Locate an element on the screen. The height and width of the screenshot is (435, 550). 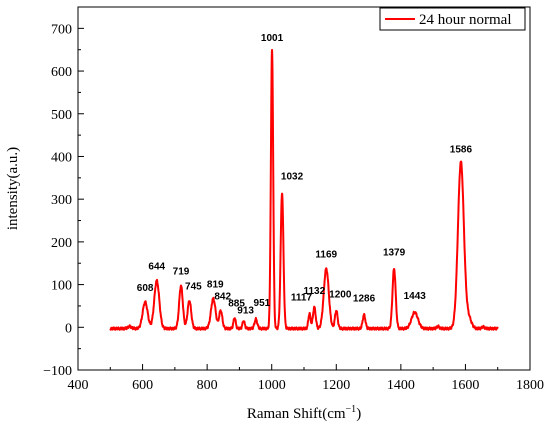
x-tick-label-5: 1400 is located at coordinates (401, 385).